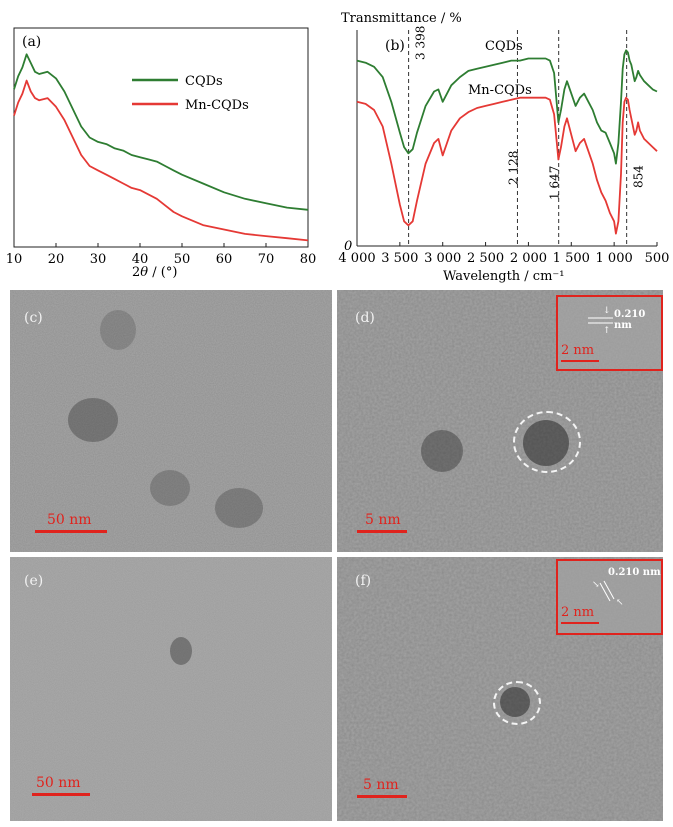 The image size is (673, 827). What do you see at coordinates (383, 520) in the screenshot?
I see `scale-bar-label-d: 5 nm` at bounding box center [383, 520].